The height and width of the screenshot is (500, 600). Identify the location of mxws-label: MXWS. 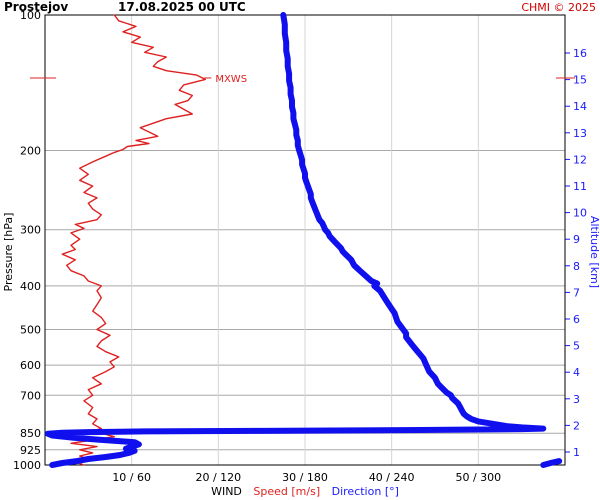
(231, 79).